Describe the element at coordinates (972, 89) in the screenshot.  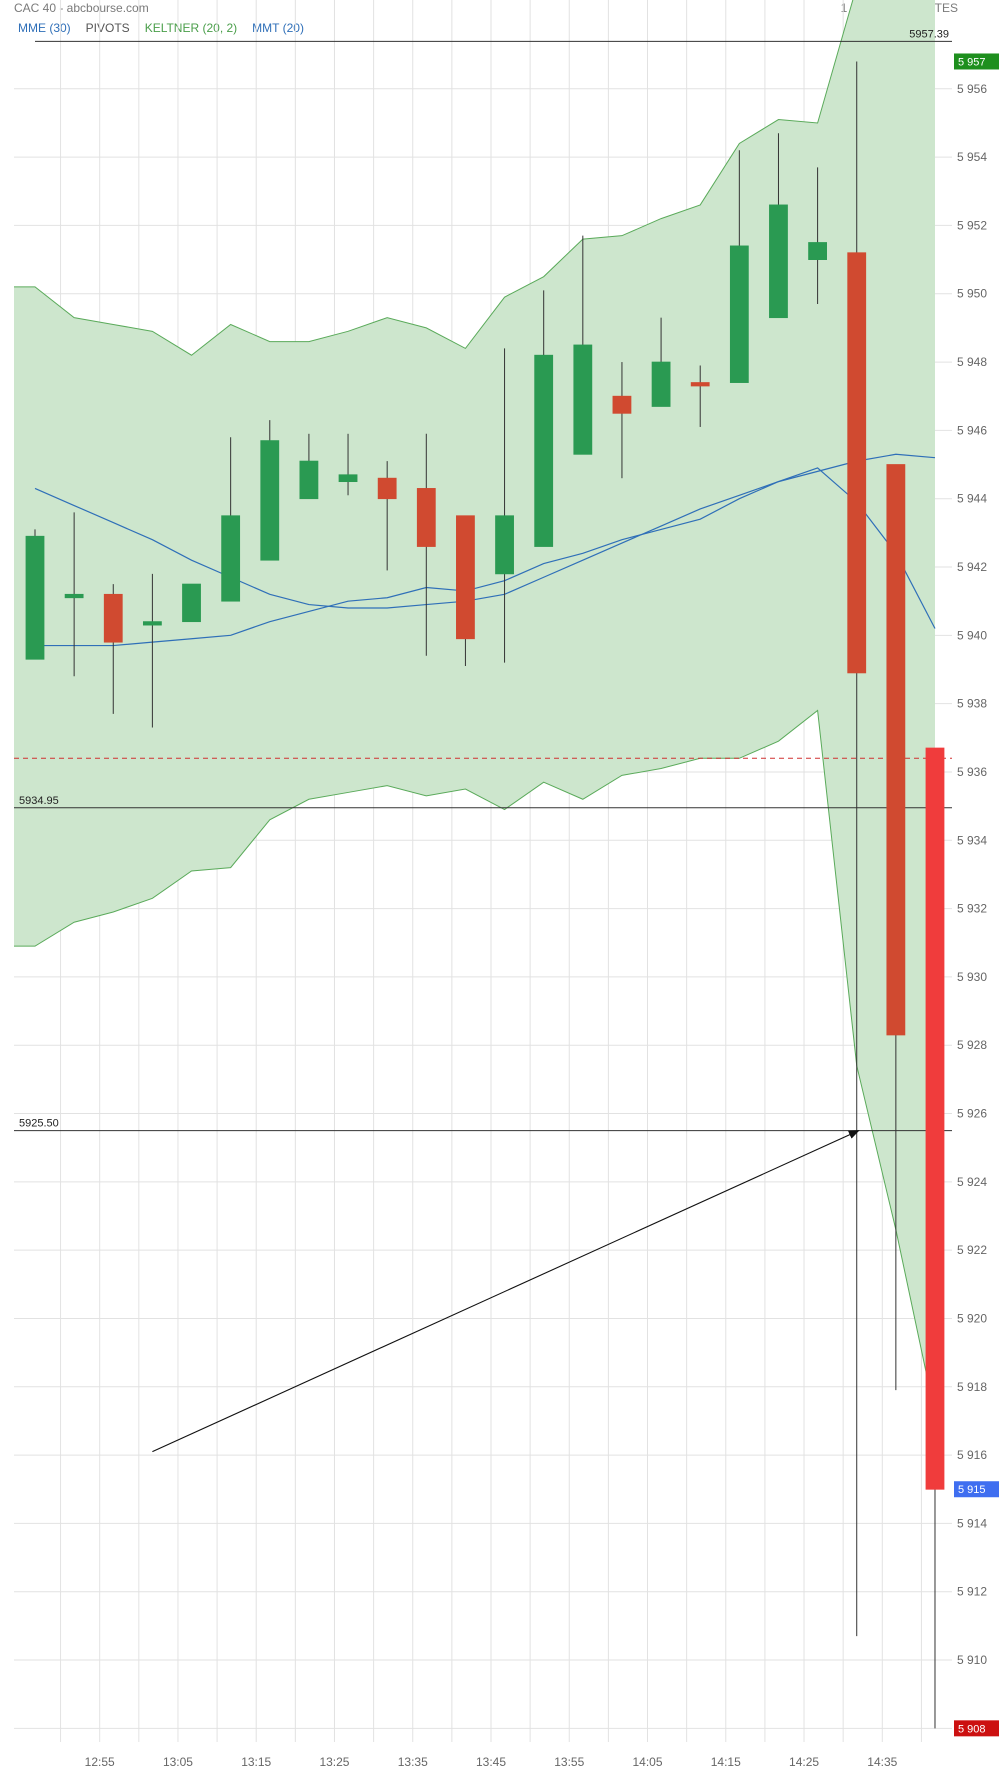
I see `y-tick-label: 5 956` at that location.